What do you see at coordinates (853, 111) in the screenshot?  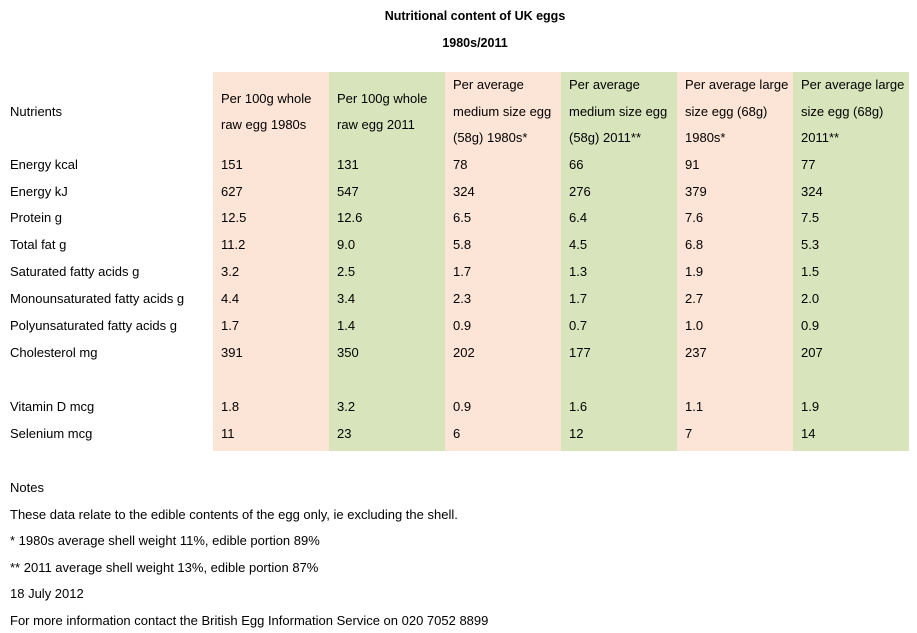 I see `column-header: Per average large size egg (68g) 2011**` at bounding box center [853, 111].